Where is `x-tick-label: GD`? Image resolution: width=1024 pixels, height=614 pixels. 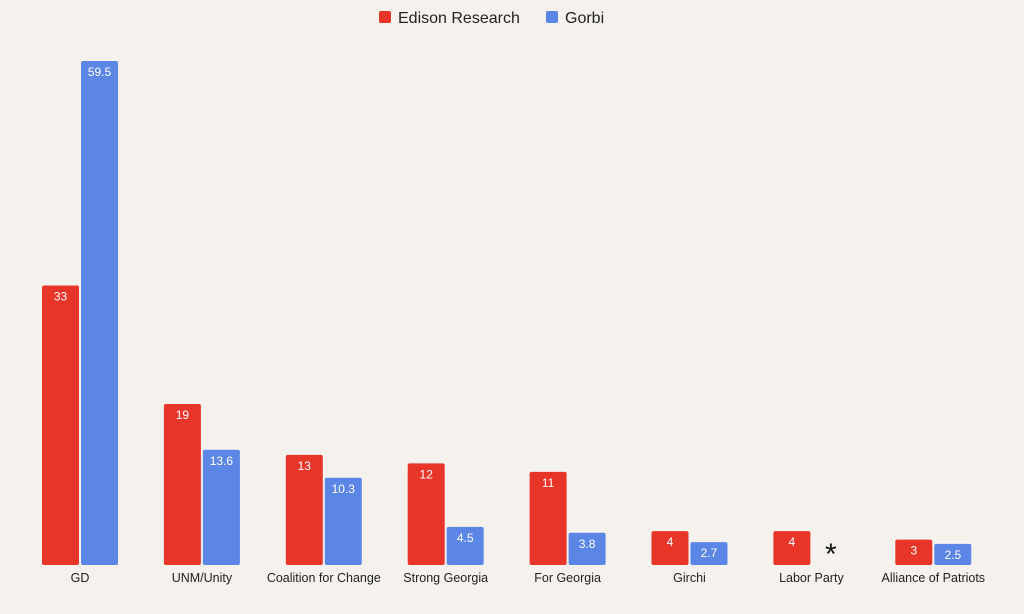 x-tick-label: GD is located at coordinates (80, 578).